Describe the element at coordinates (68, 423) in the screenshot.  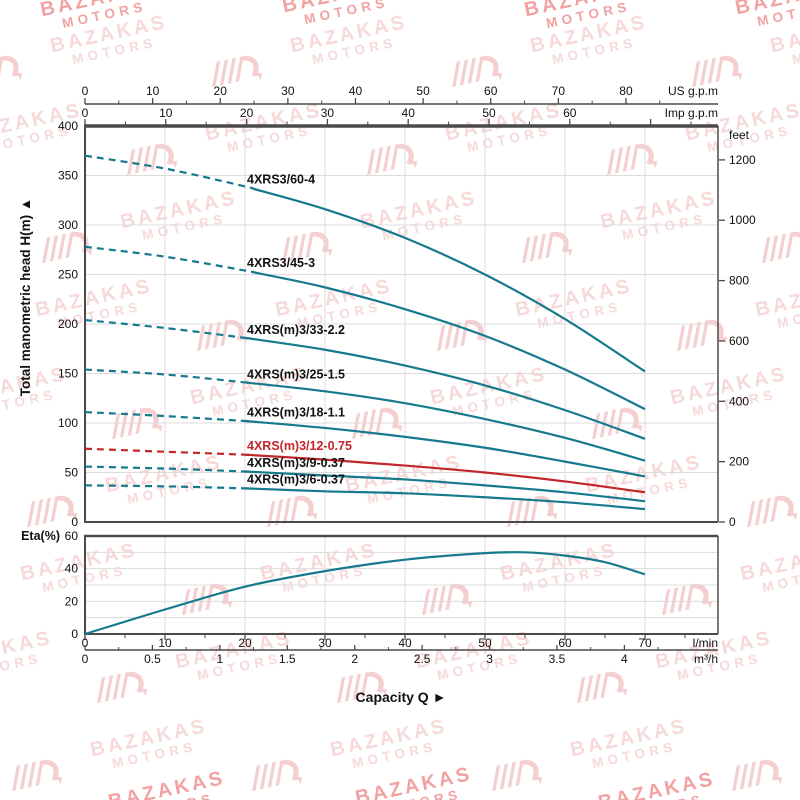
I see `head-tick-label: 100` at that location.